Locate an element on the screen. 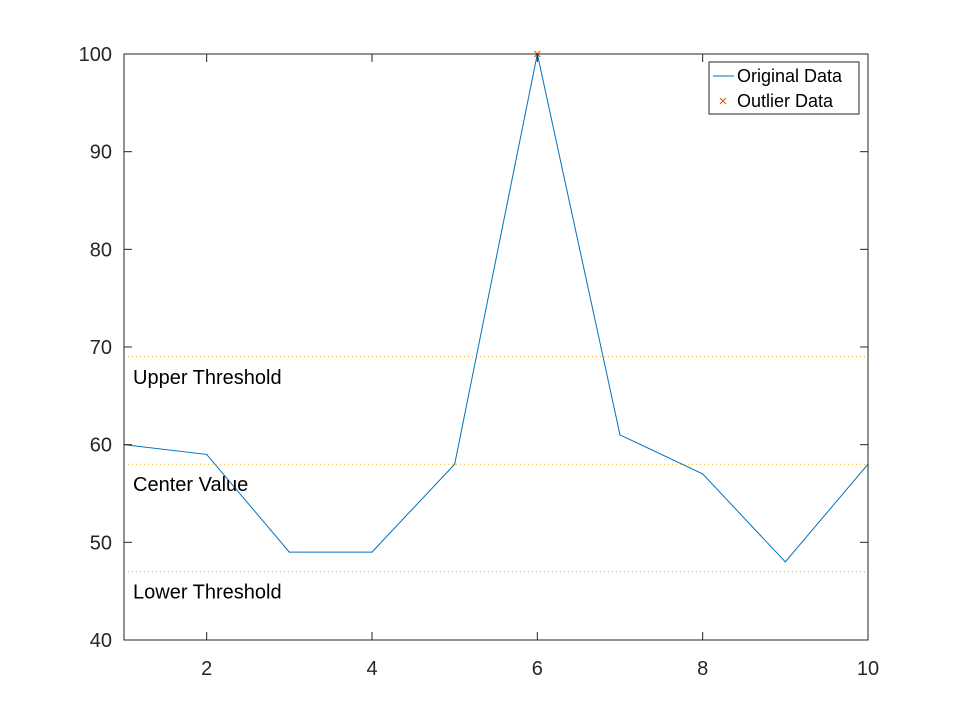  x-tick-label: 4 is located at coordinates (371, 669).